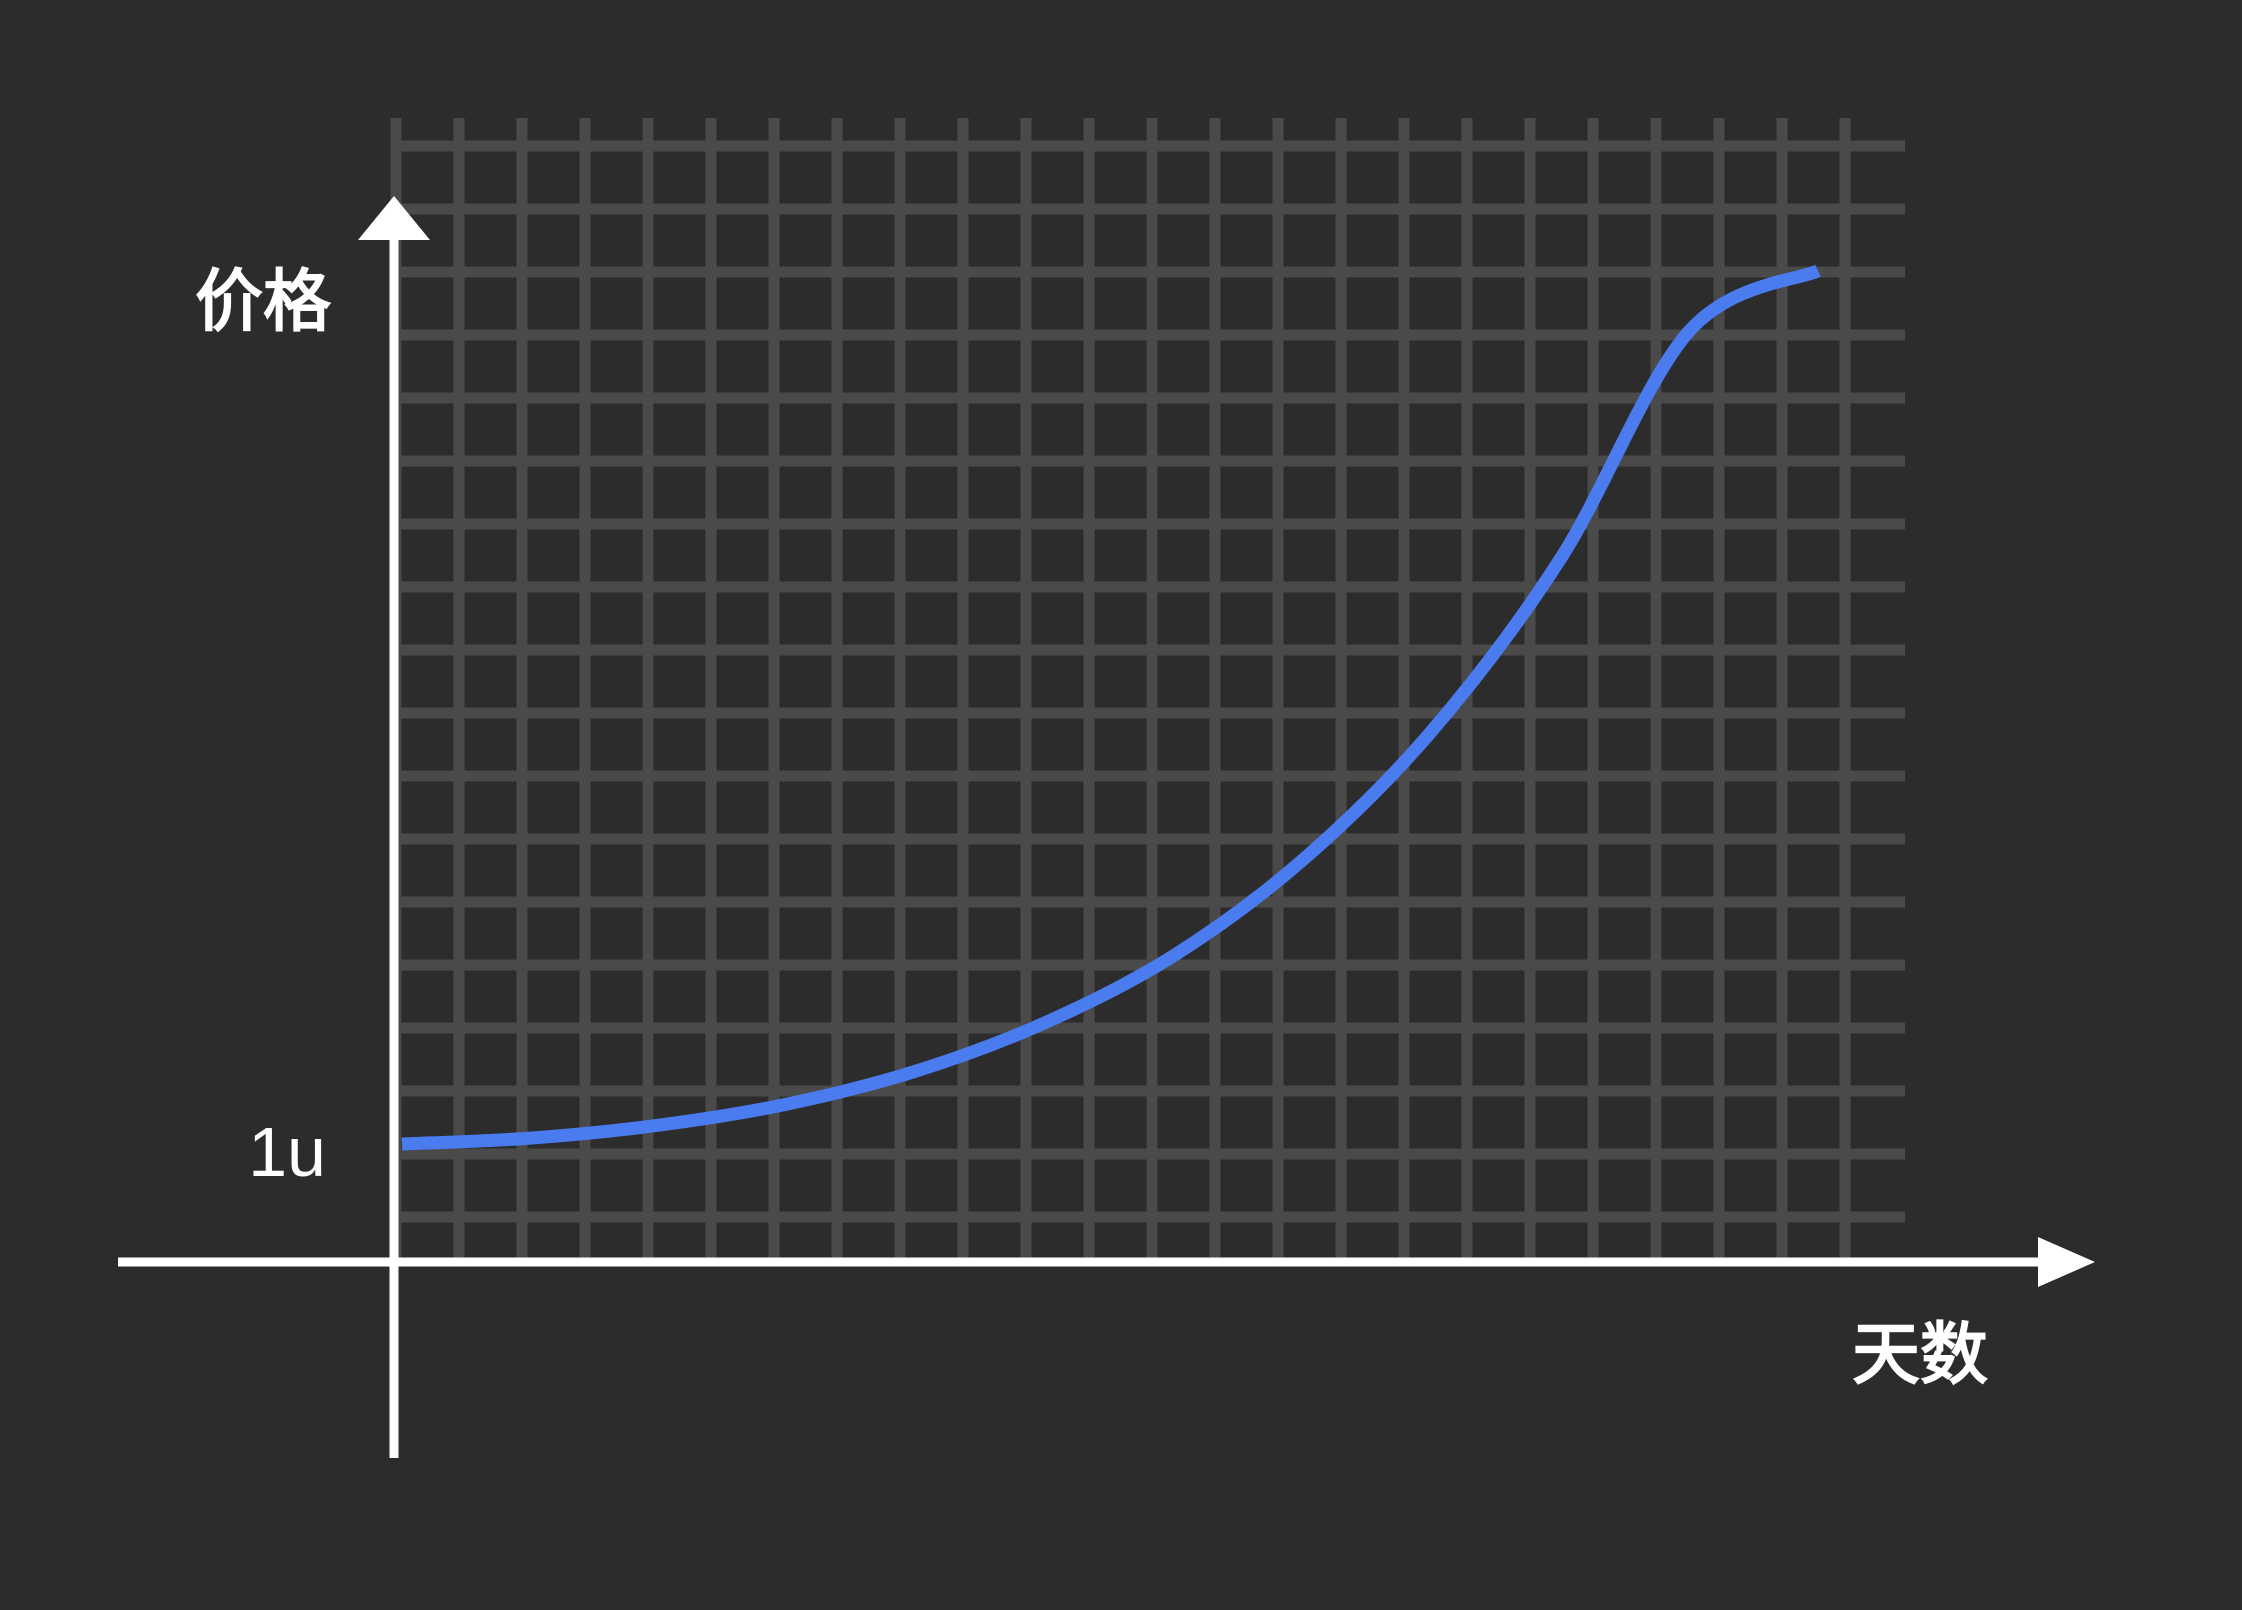  What do you see at coordinates (394, 218) in the screenshot?
I see `y-axis-arrow-icon` at bounding box center [394, 218].